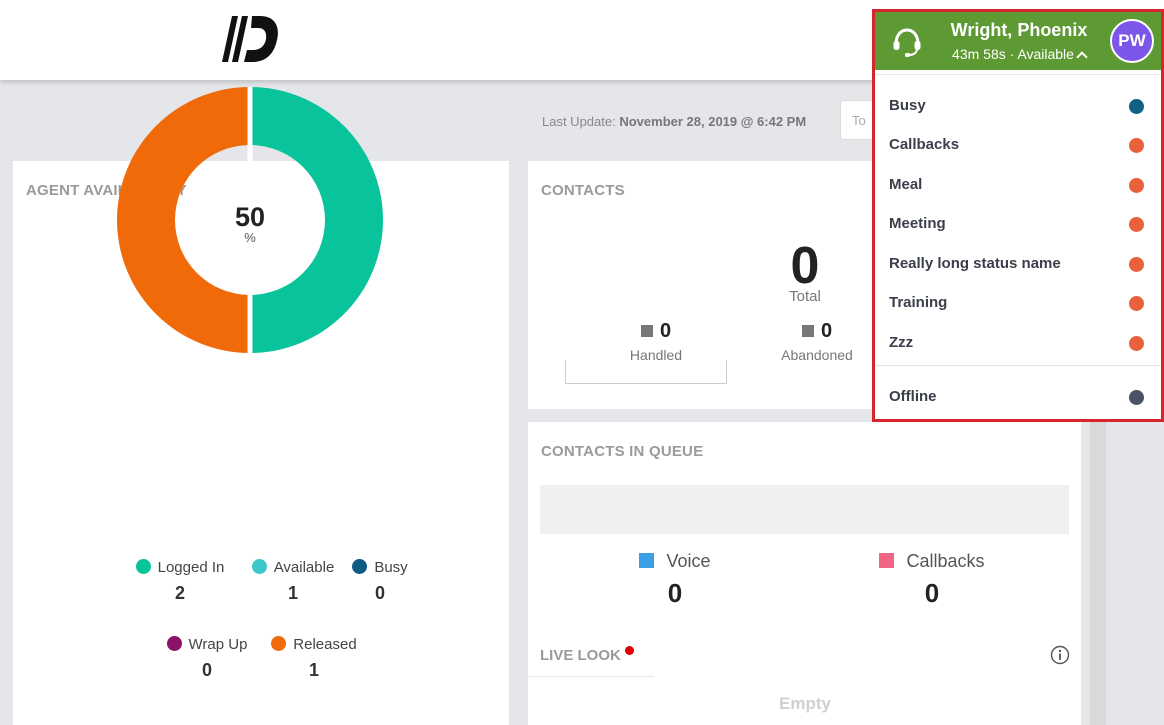 Image resolution: width=1164 pixels, height=725 pixels. Describe the element at coordinates (932, 593) in the screenshot. I see `callbacks-value: 0` at that location.